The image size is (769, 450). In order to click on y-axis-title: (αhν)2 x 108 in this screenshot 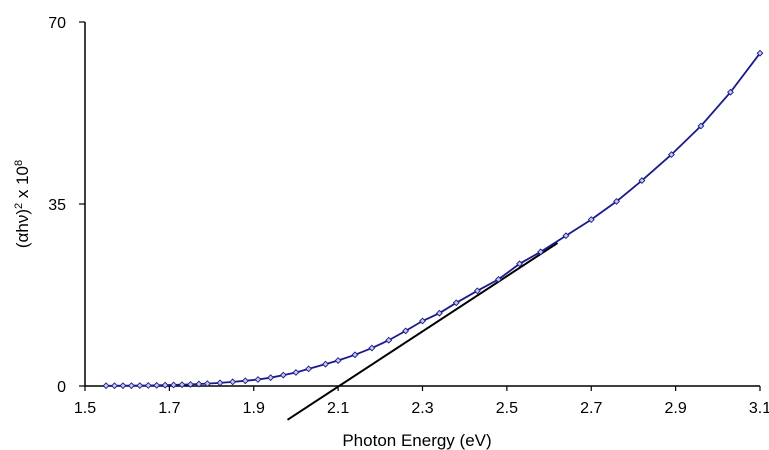, I will do `click(22, 204)`.